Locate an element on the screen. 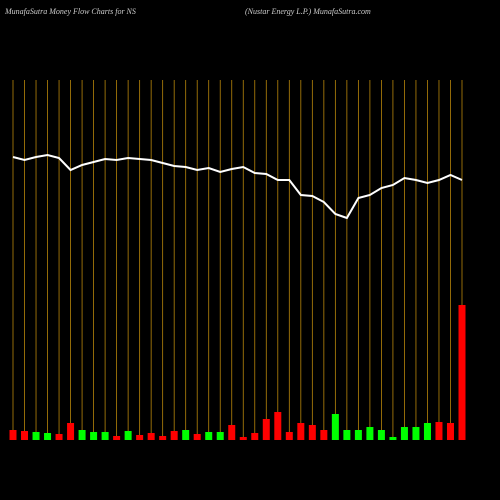 The height and width of the screenshot is (500, 500). price-line is located at coordinates (237, 186).